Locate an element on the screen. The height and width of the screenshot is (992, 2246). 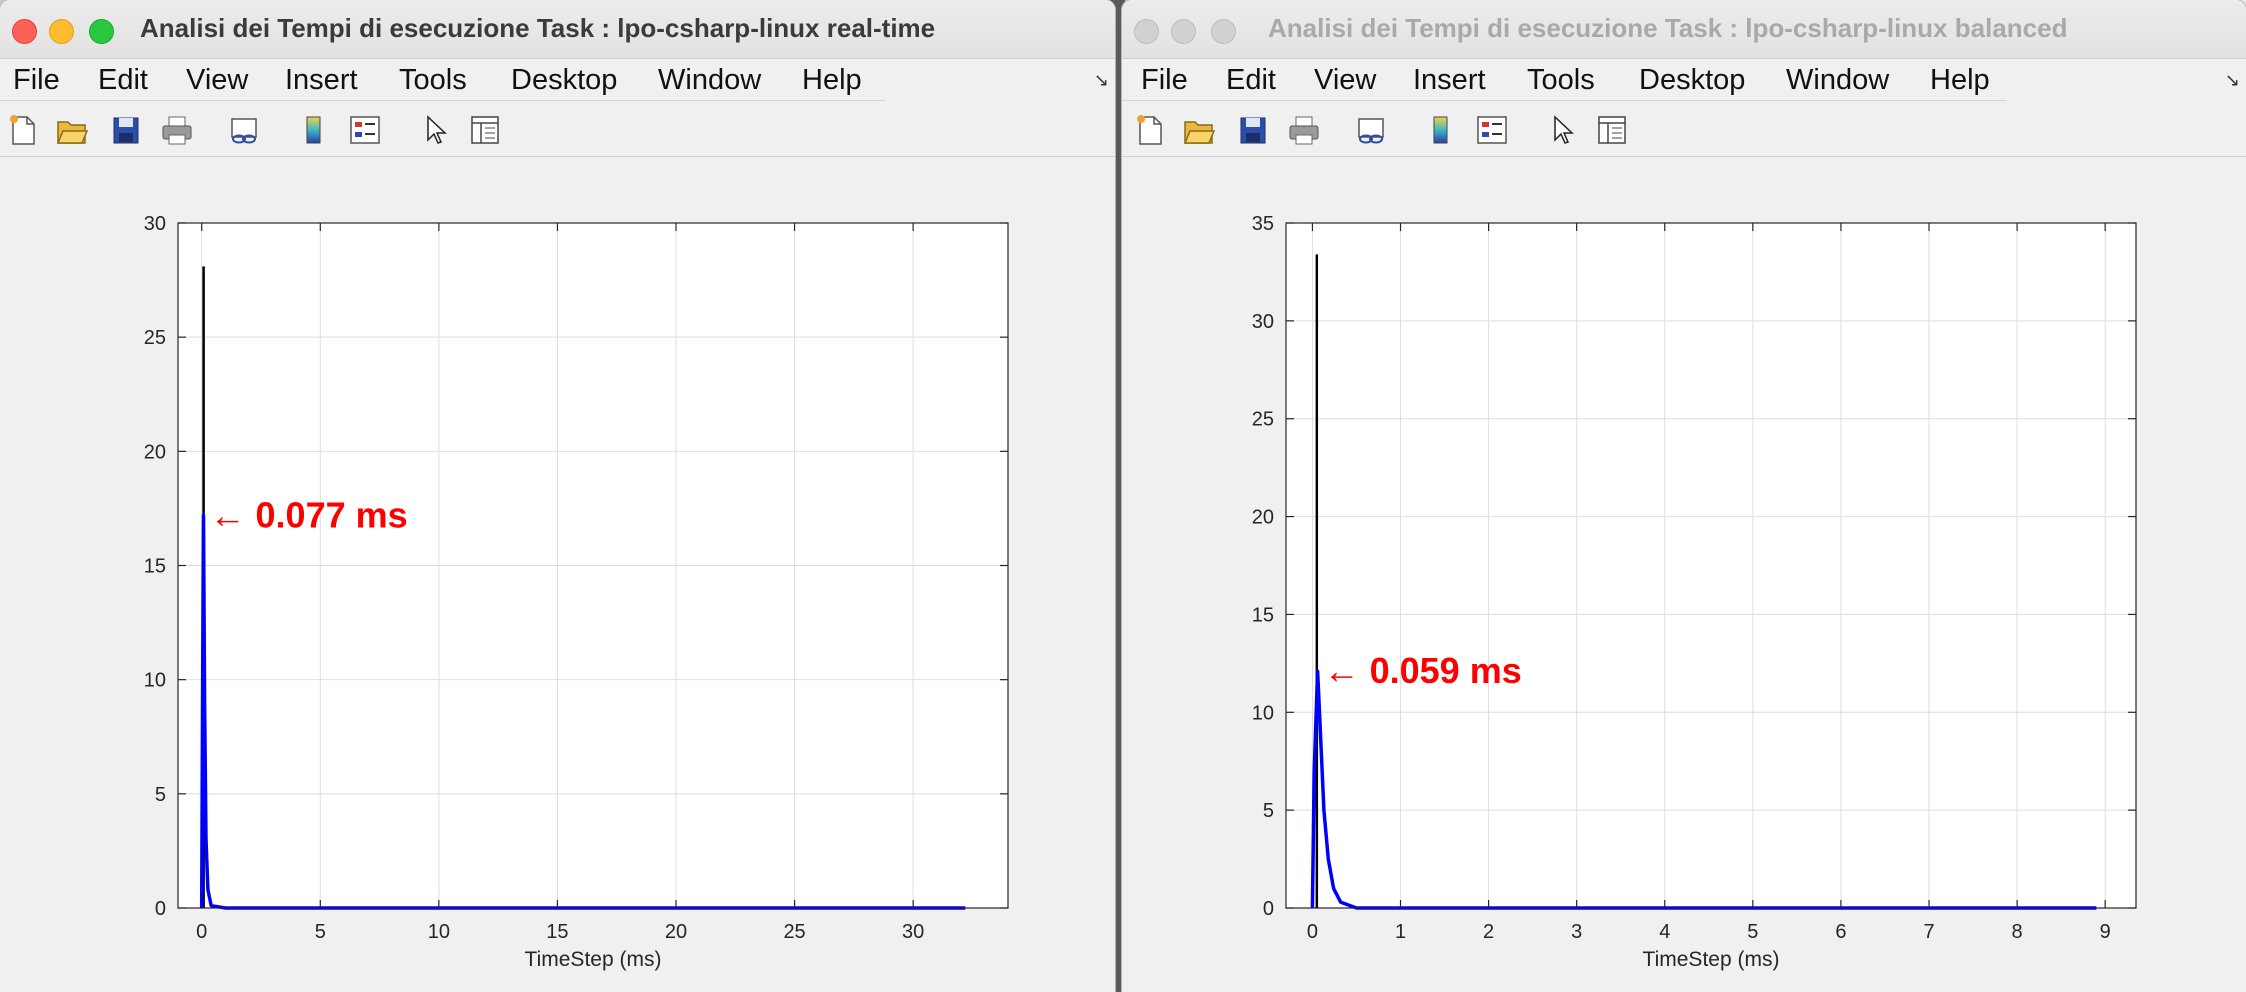
x-tick-label: 10 is located at coordinates (439, 932).